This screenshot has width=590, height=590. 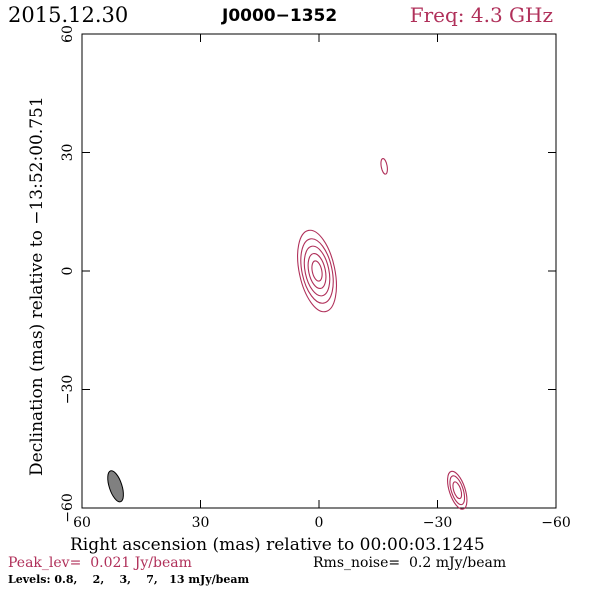 I want to click on y-tick-label: 0, so click(x=68, y=271).